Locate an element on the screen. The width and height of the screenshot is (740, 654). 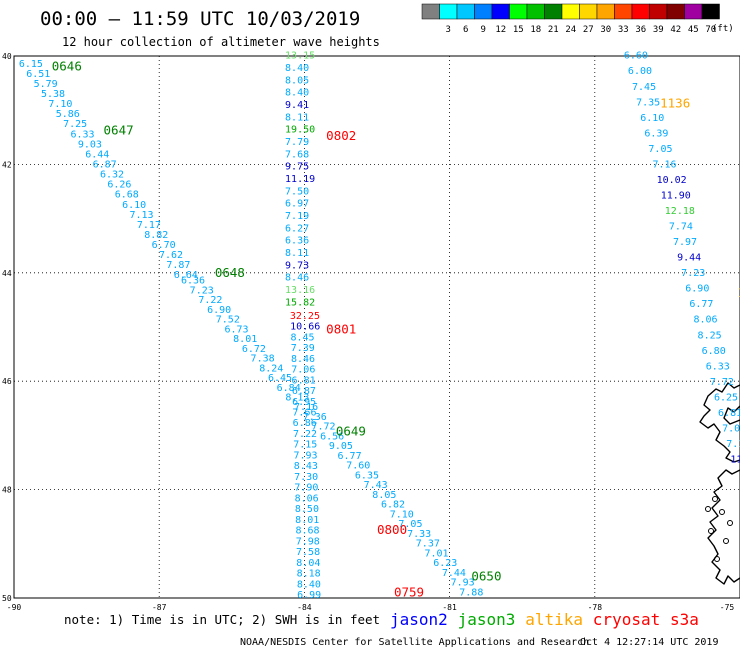
wave-height-value: 7.38 is located at coordinates (263, 359).